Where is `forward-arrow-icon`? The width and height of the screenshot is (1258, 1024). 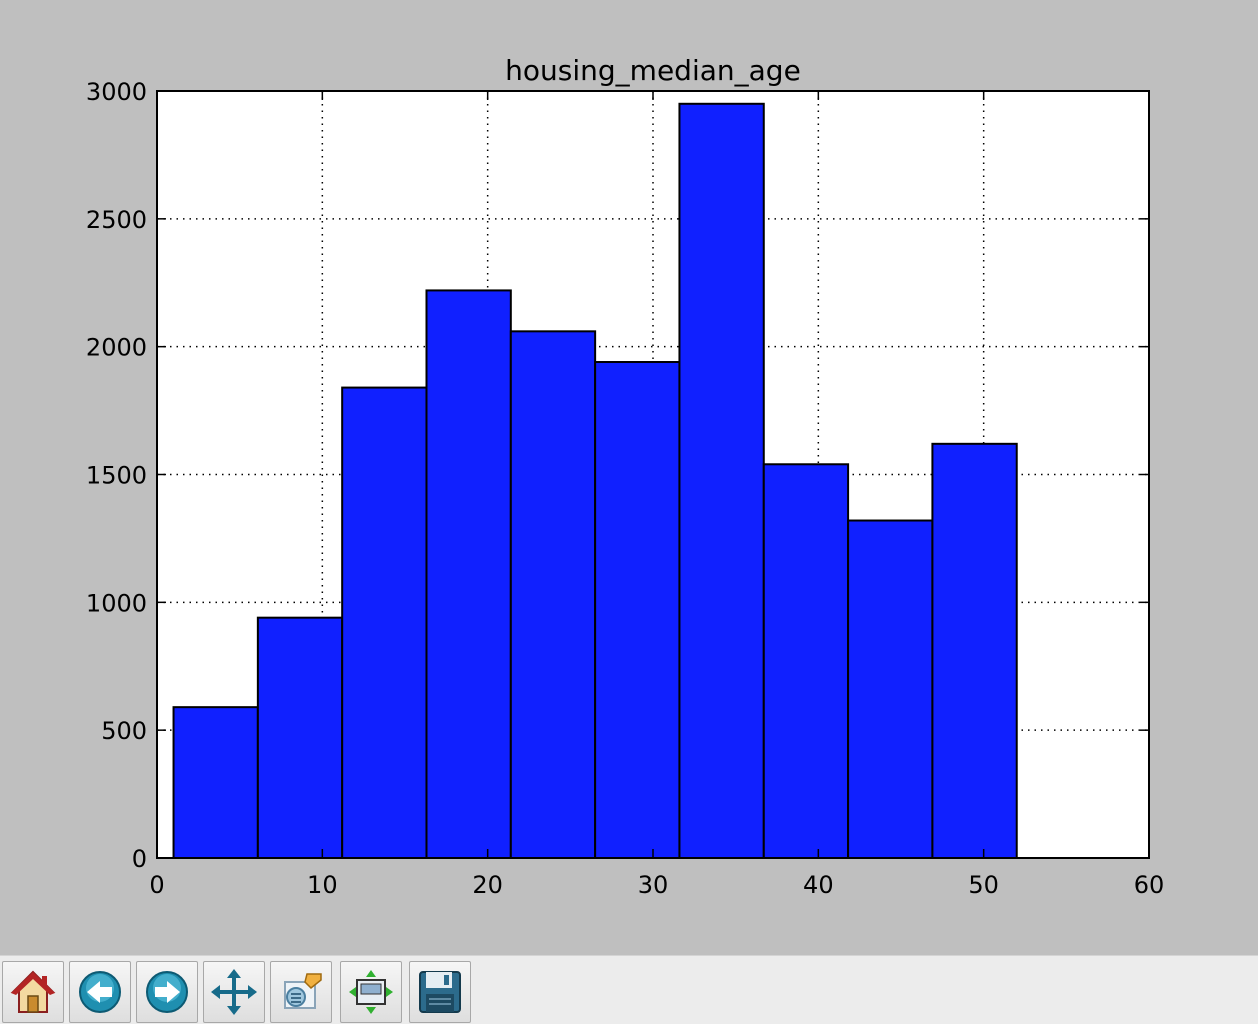
forward-arrow-icon is located at coordinates (167, 992).